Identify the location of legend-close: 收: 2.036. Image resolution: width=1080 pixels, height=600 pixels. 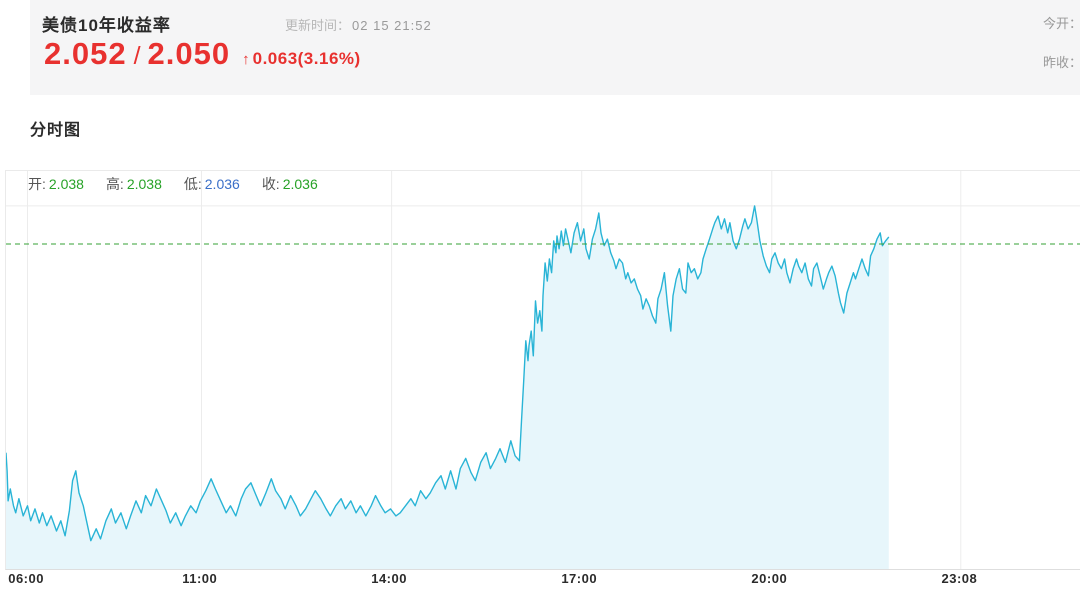
(289, 184).